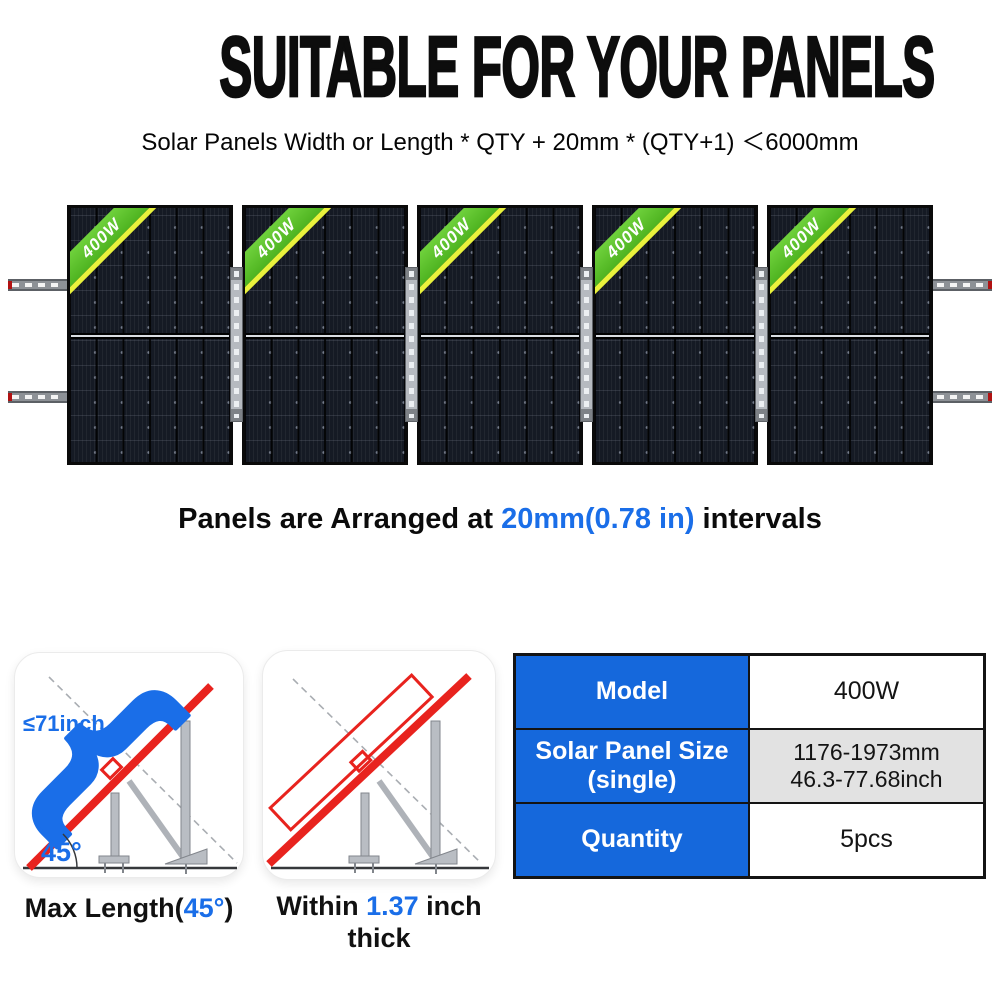 Image resolution: width=1000 pixels, height=1000 pixels. I want to click on mounting-rail-right-bottom, so click(962, 397).